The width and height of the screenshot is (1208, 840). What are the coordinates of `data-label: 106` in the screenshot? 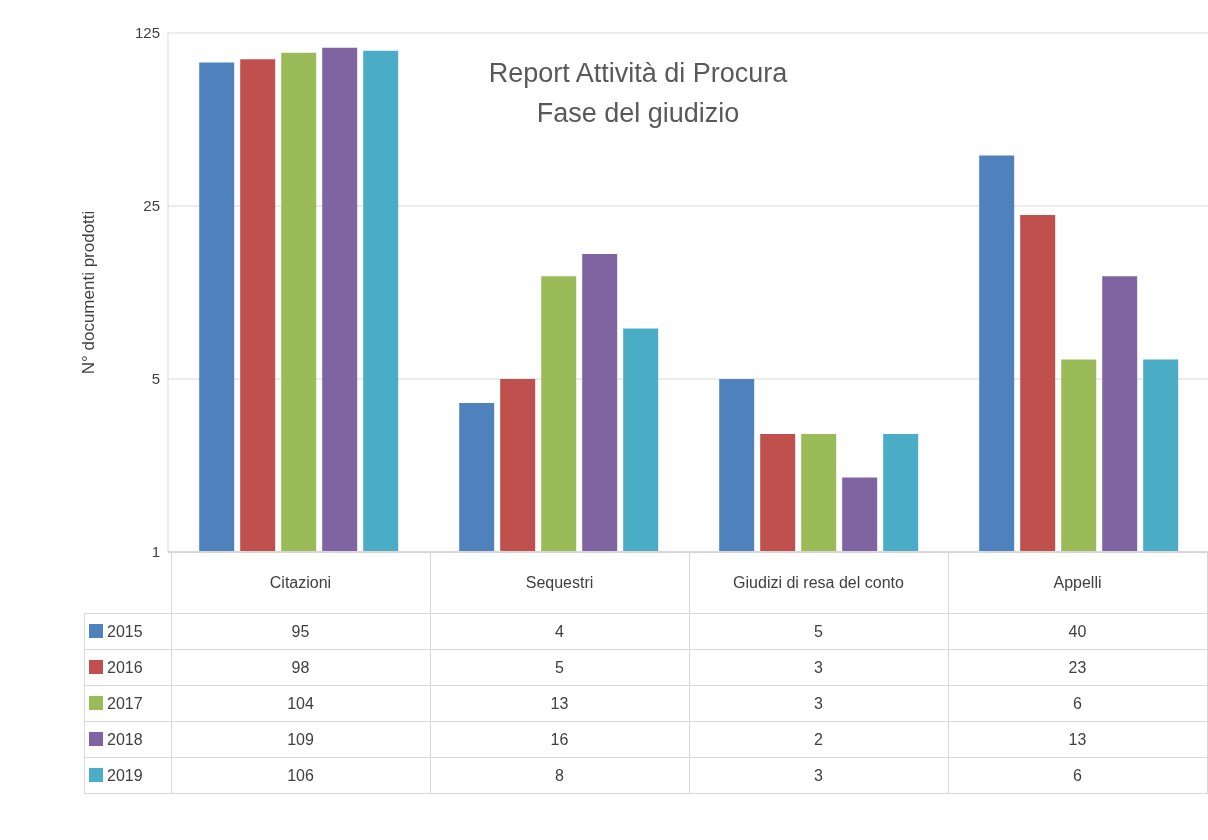 It's located at (300, 775).